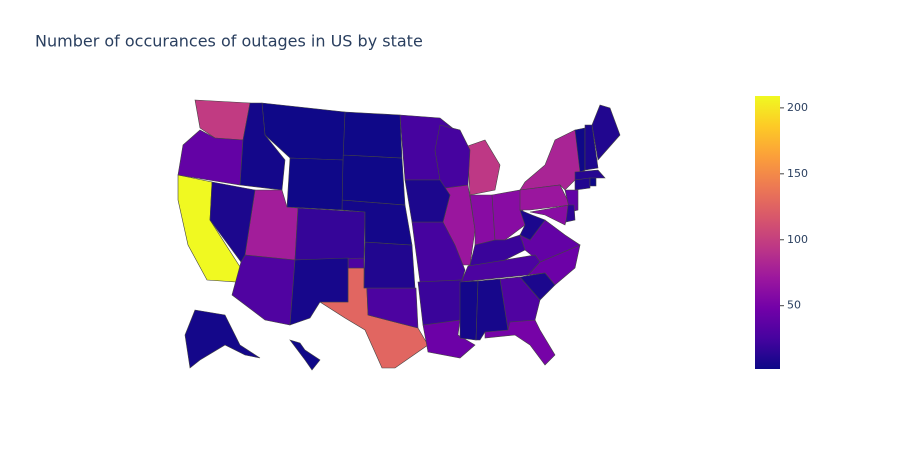 This screenshot has height=451, width=910. Describe the element at coordinates (794, 305) in the screenshot. I see `colorbar-tick-label: 50` at that location.